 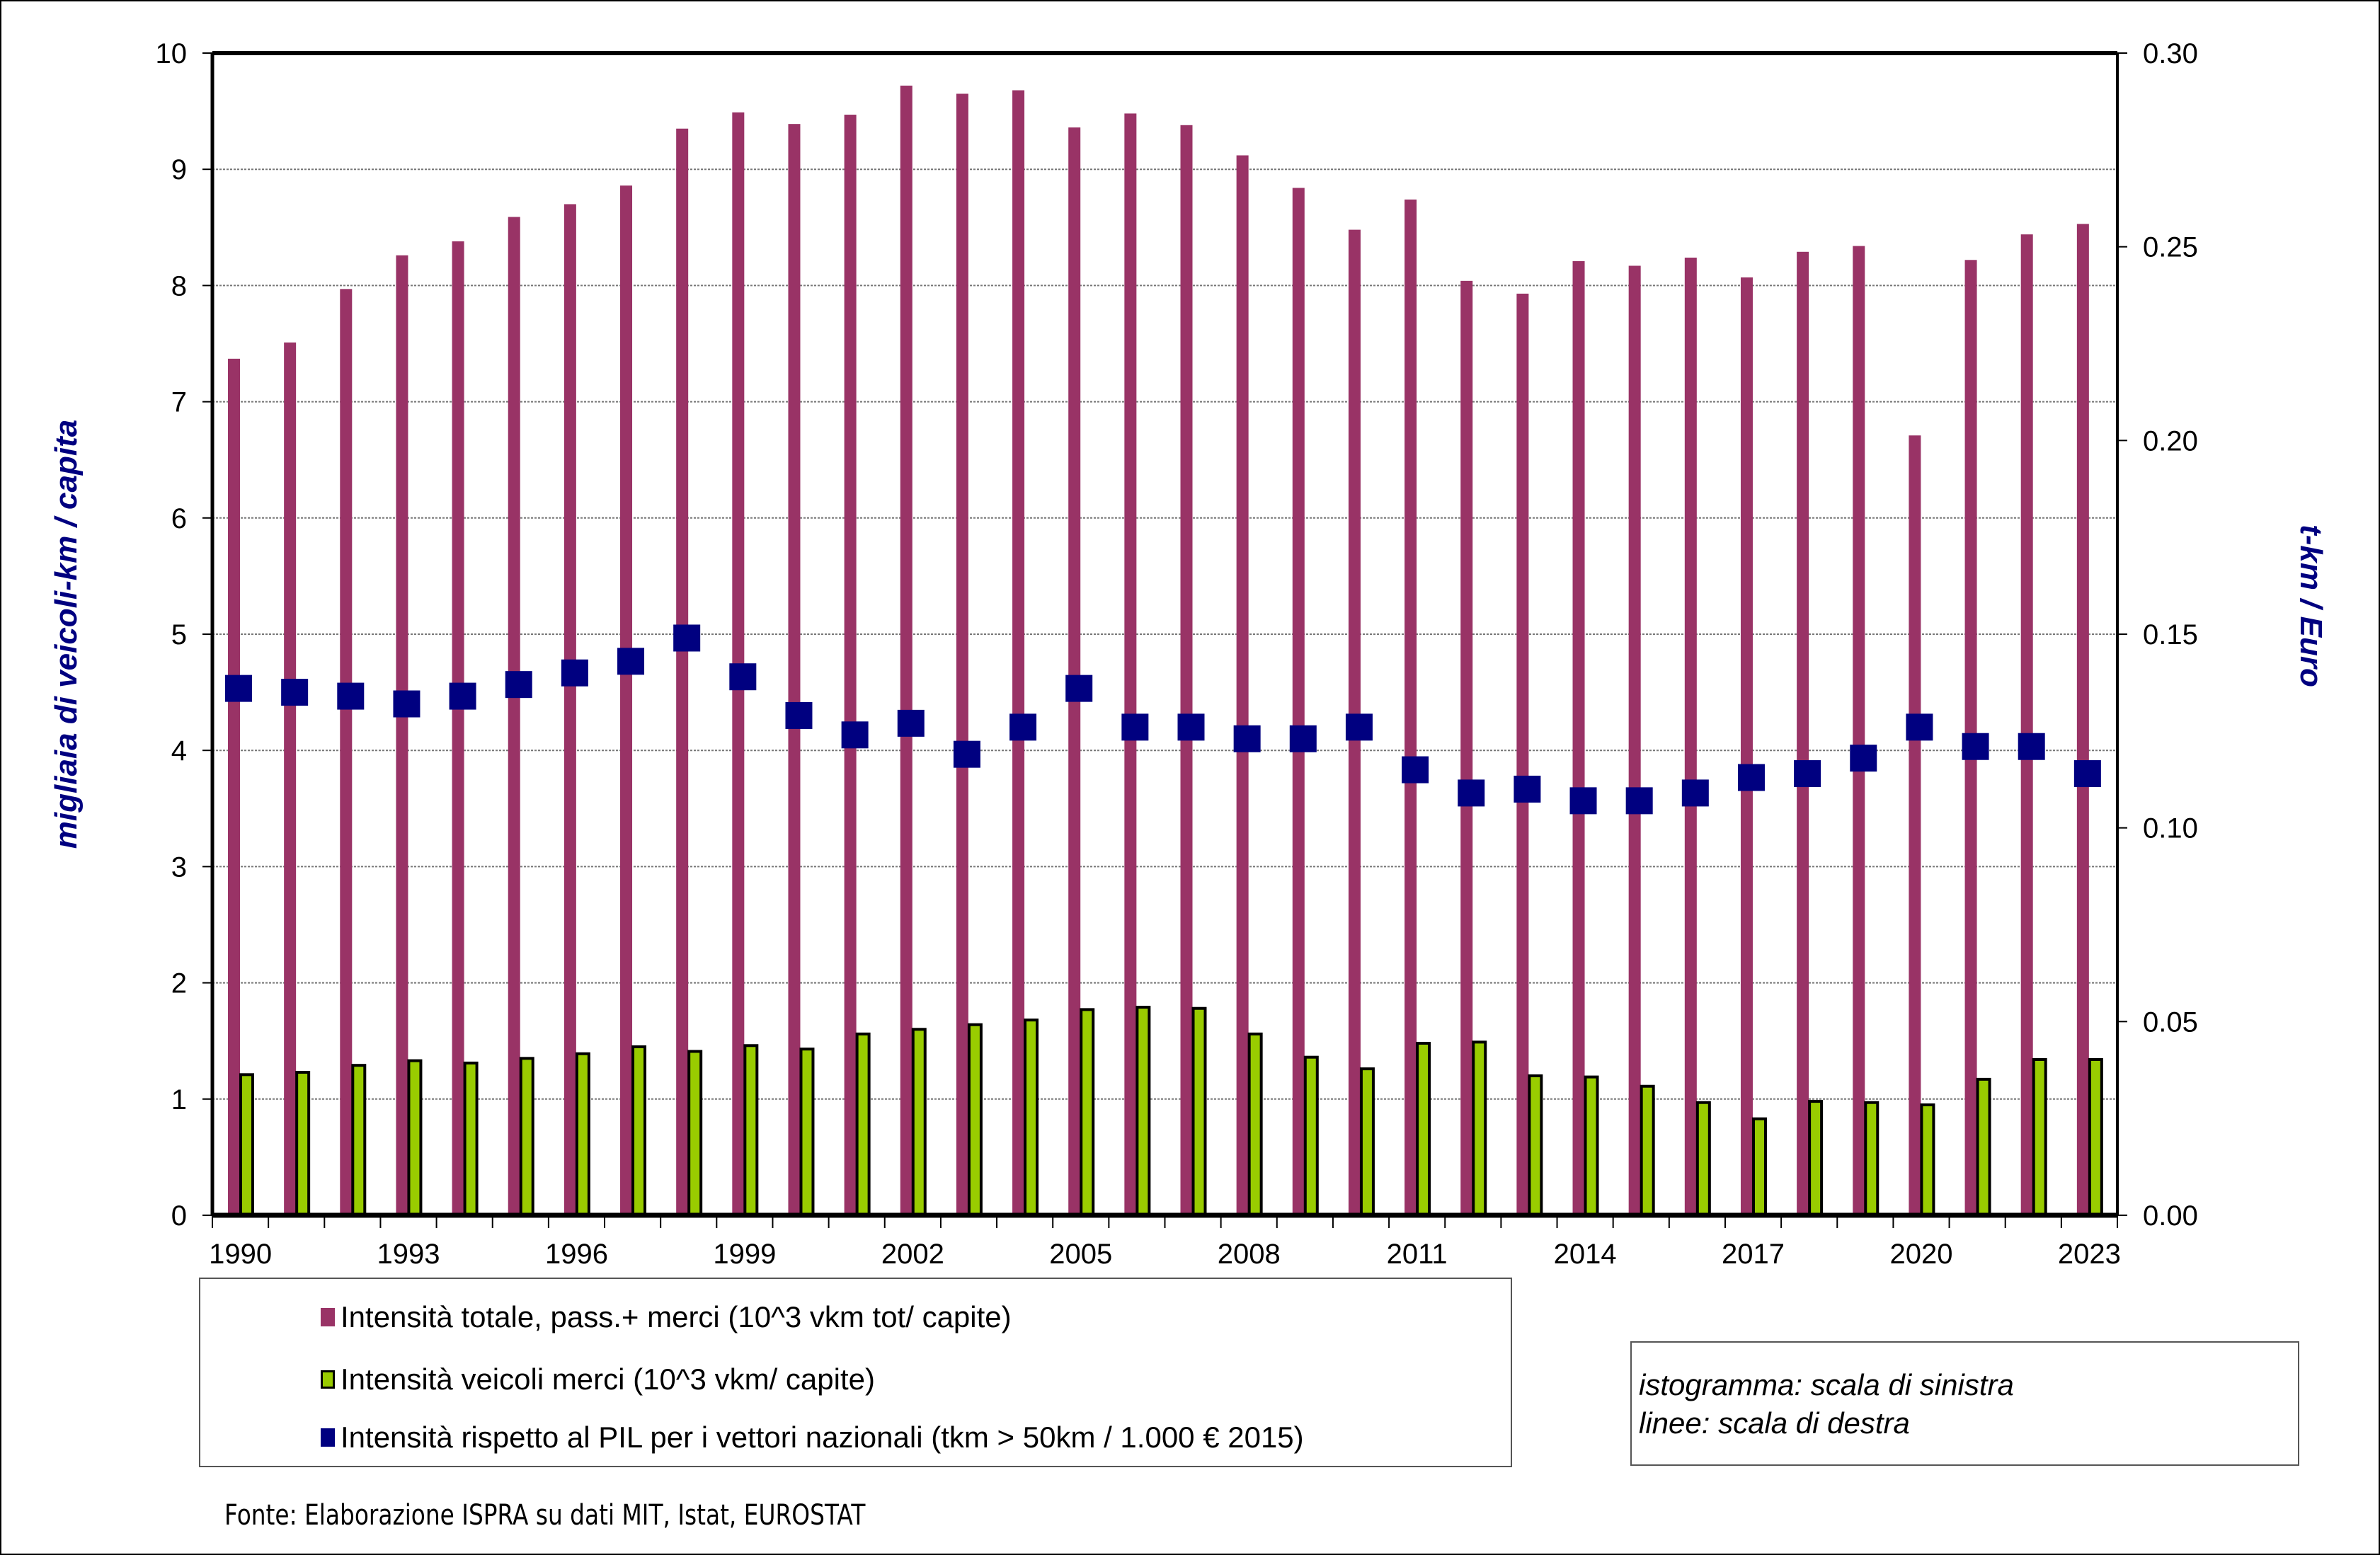 I want to click on x-tick-label: 1993, so click(x=409, y=1254).